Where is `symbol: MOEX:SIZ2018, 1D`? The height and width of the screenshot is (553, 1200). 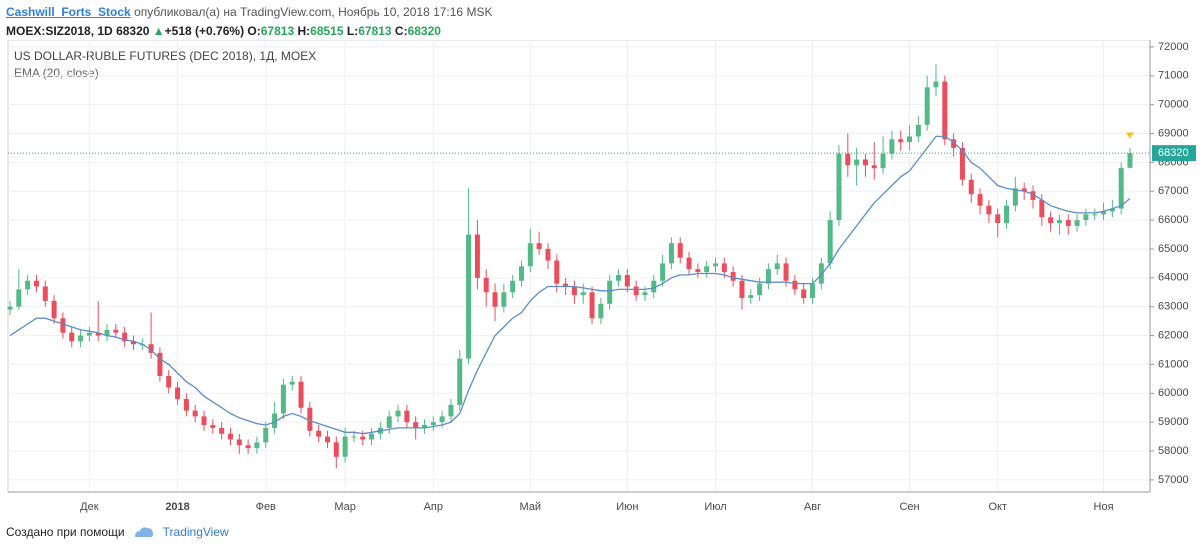
symbol: MOEX:SIZ2018, 1D is located at coordinates (59, 31).